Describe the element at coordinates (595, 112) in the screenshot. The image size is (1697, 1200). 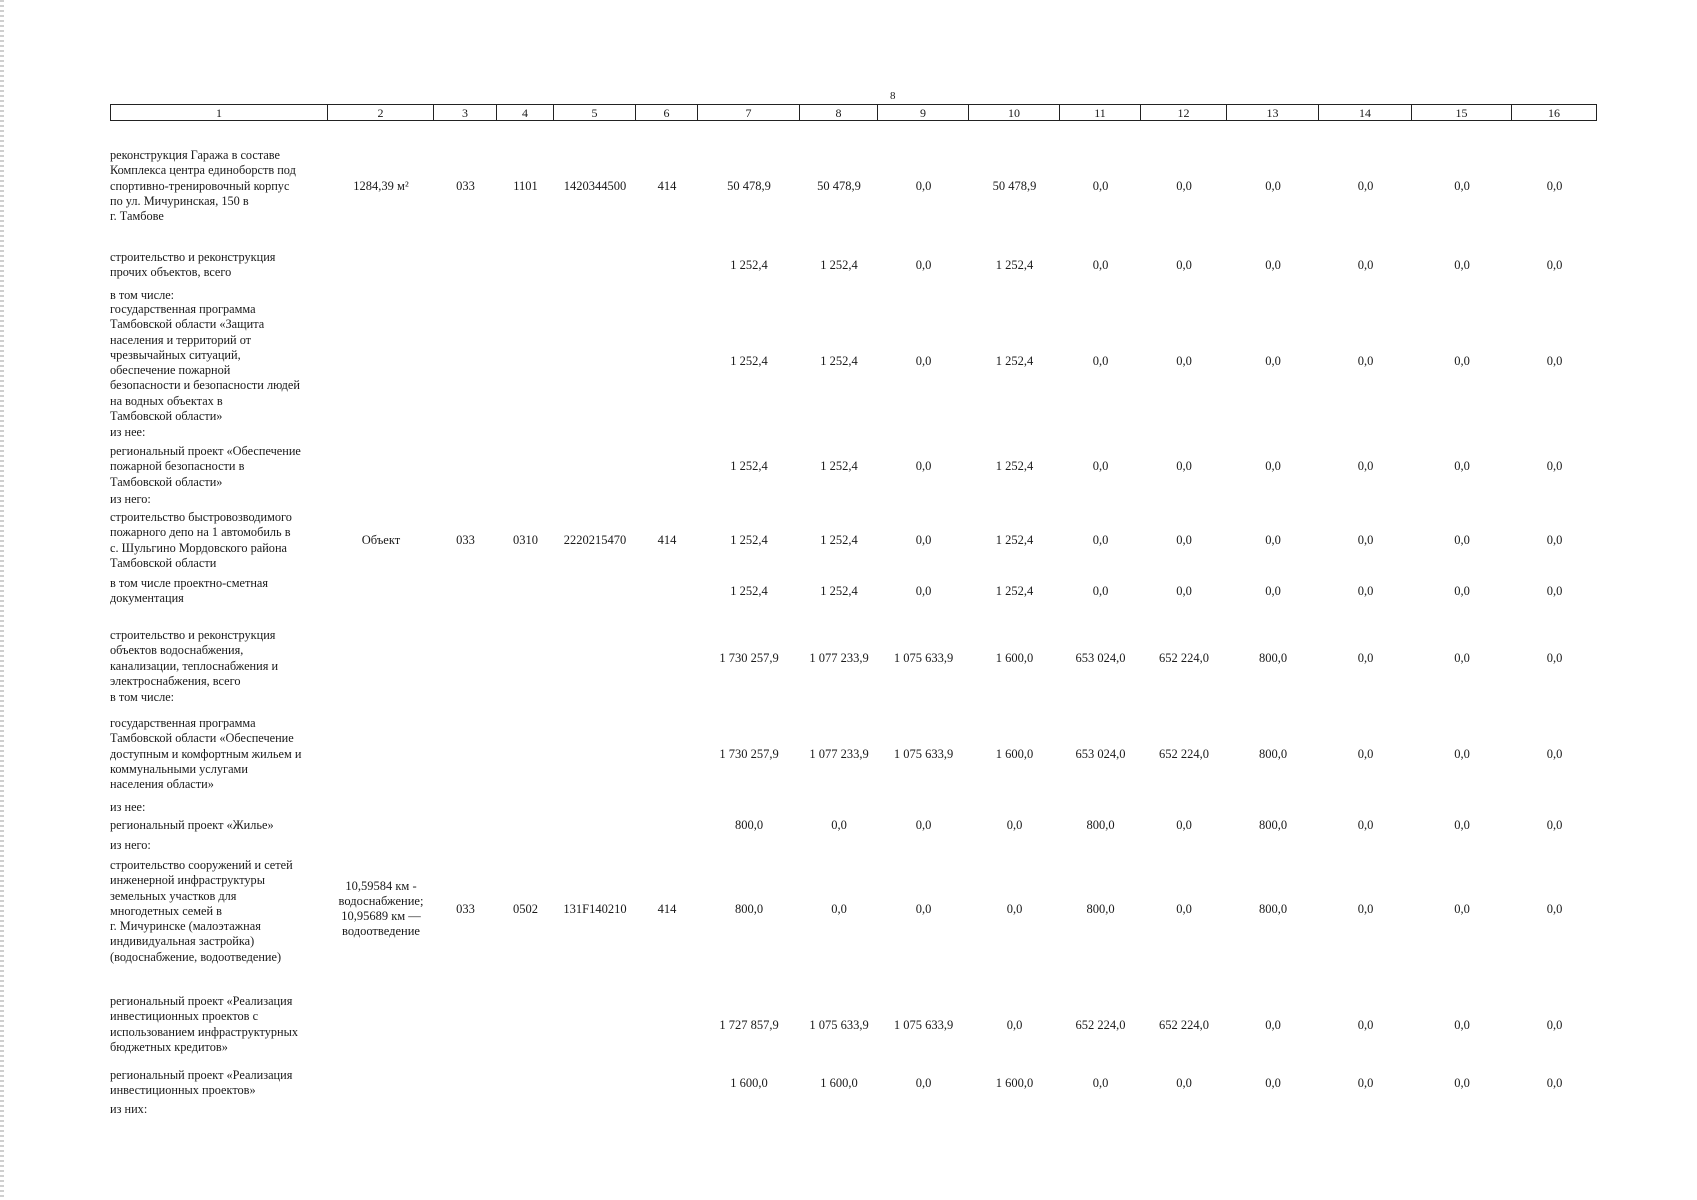
I see `header-cell: 5` at that location.